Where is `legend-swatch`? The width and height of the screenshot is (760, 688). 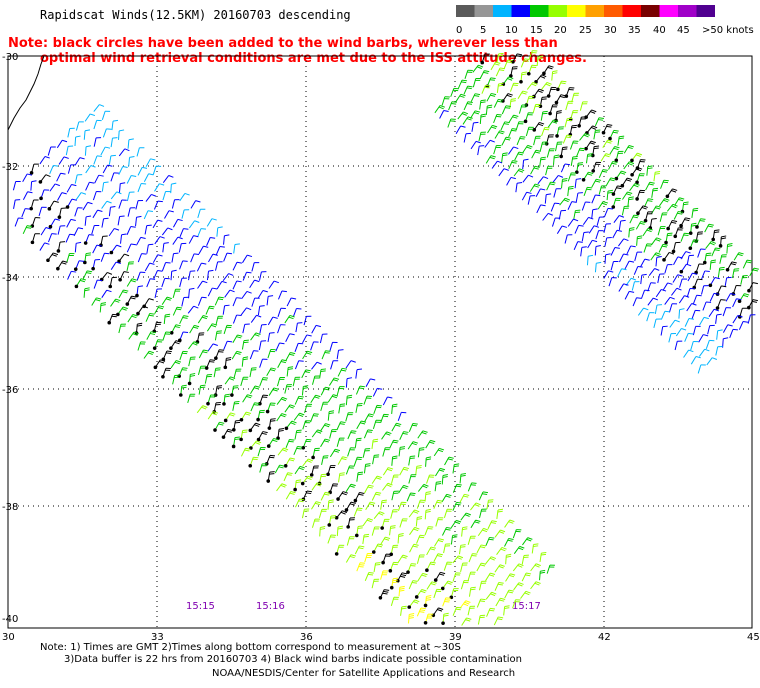 legend-swatch is located at coordinates (465, 11).